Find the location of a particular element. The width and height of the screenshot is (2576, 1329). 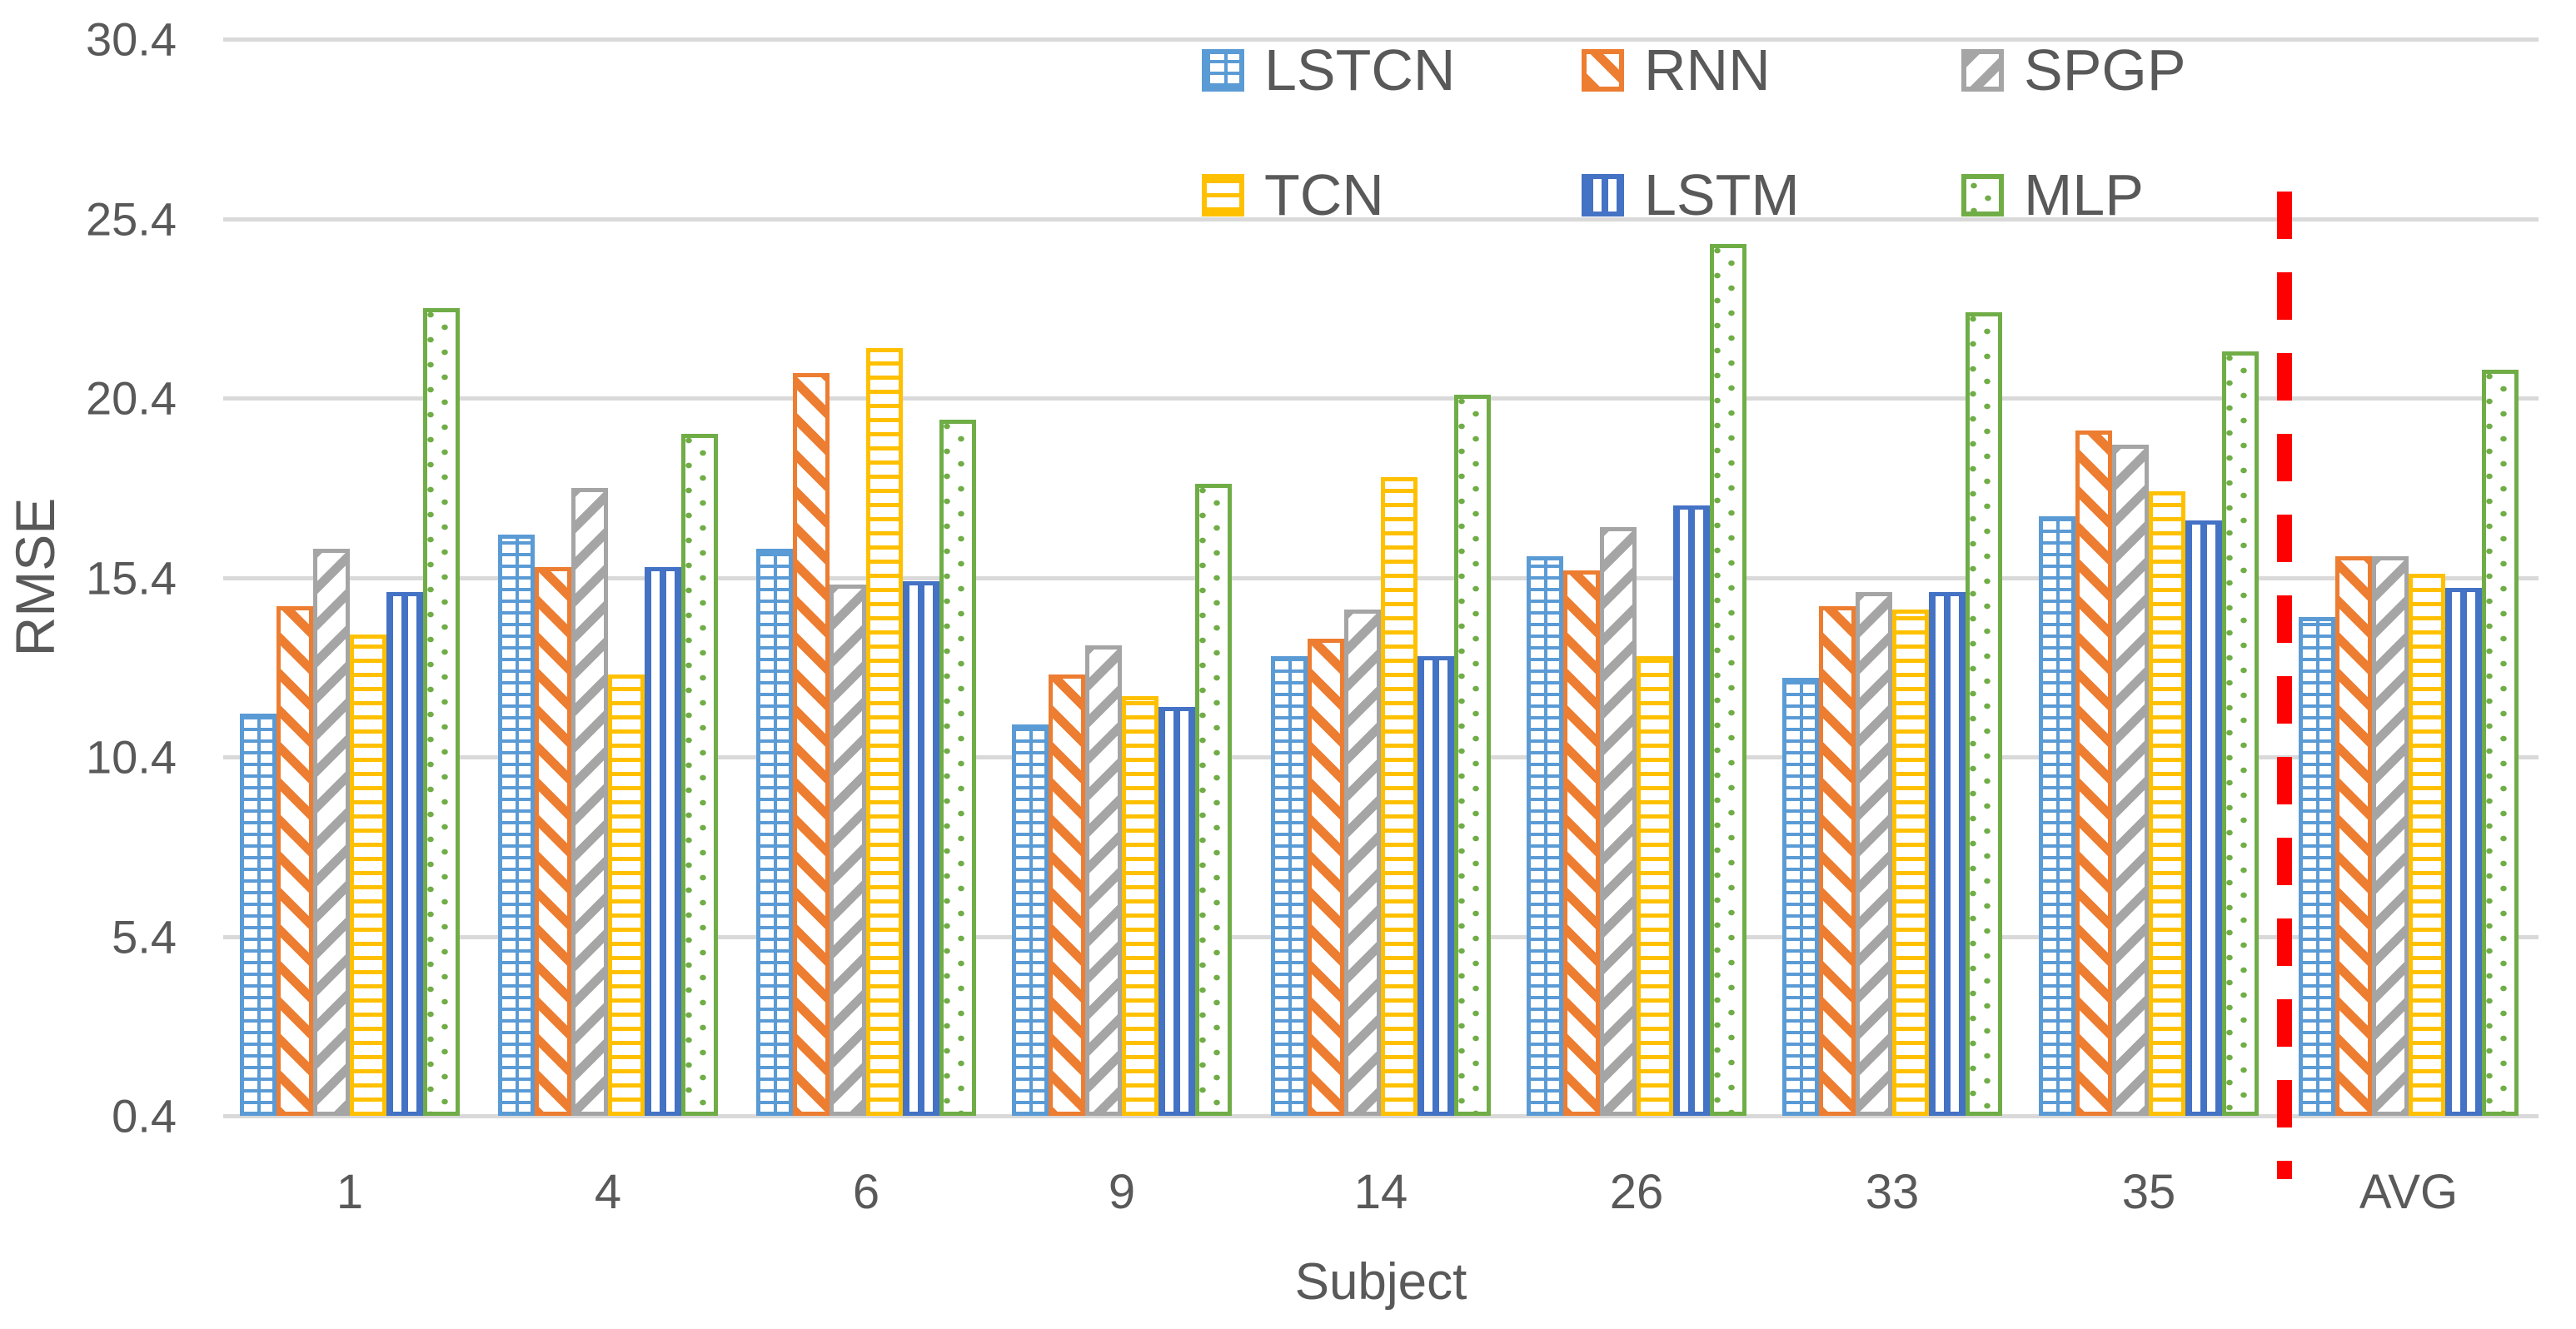

bar-lstcn-subject-AVG is located at coordinates (2317, 866).